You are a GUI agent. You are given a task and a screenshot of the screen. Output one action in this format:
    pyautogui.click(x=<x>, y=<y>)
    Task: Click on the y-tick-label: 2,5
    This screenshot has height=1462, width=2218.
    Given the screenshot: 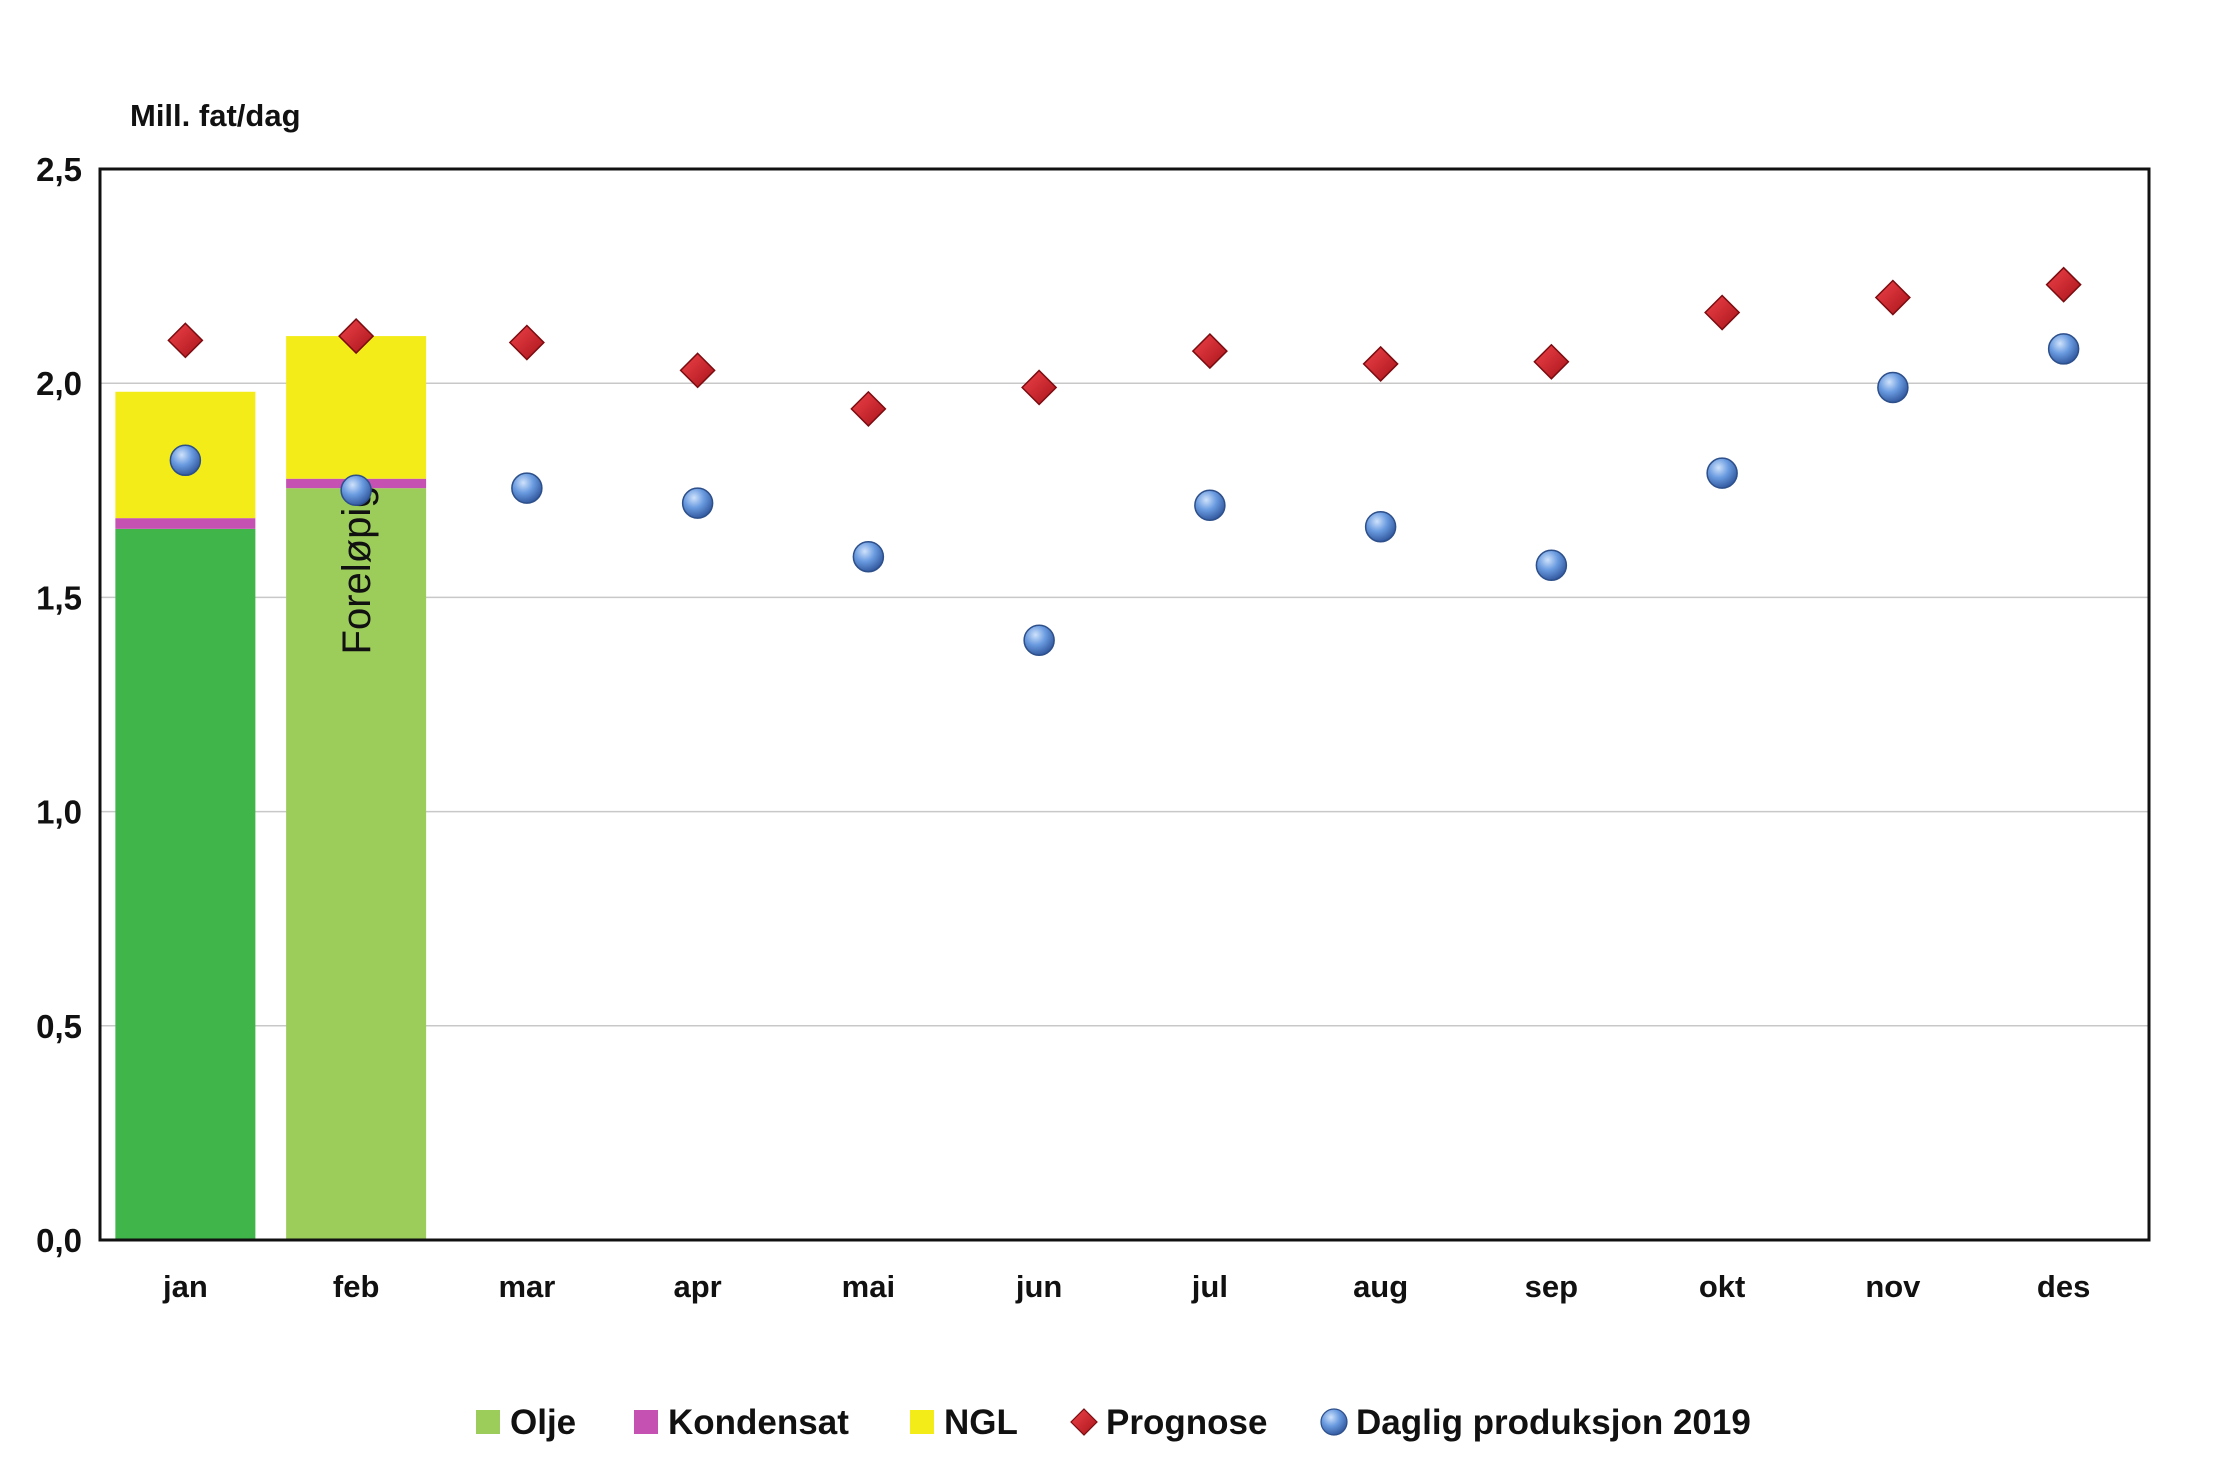 What is the action you would take?
    pyautogui.click(x=59, y=169)
    